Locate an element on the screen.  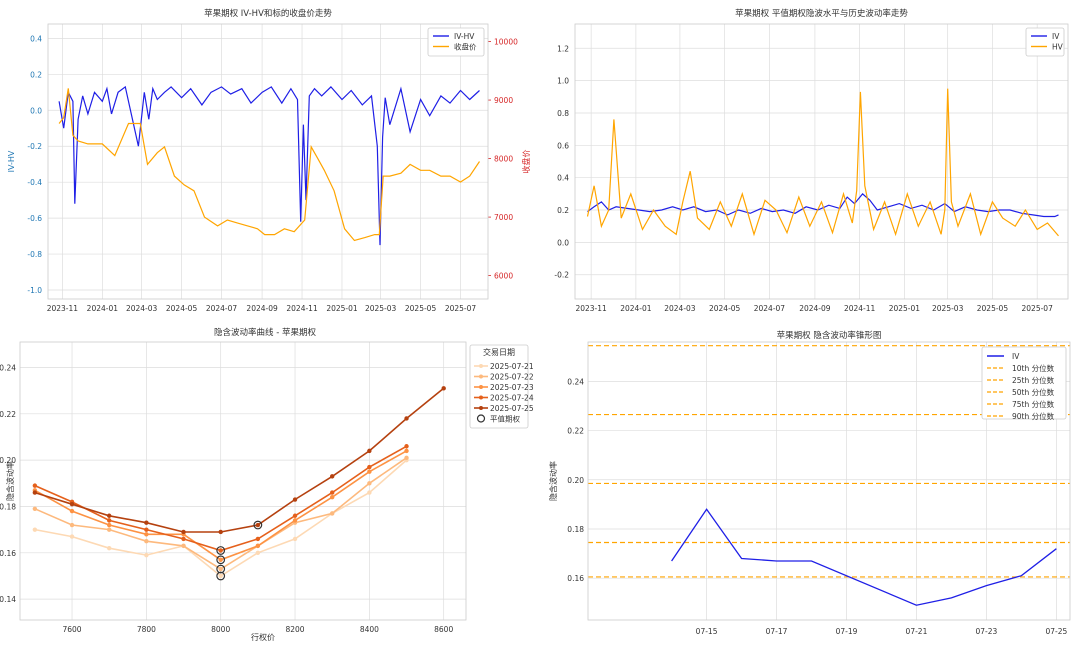
legend-label: 50th 分位数 is located at coordinates (1033, 392).